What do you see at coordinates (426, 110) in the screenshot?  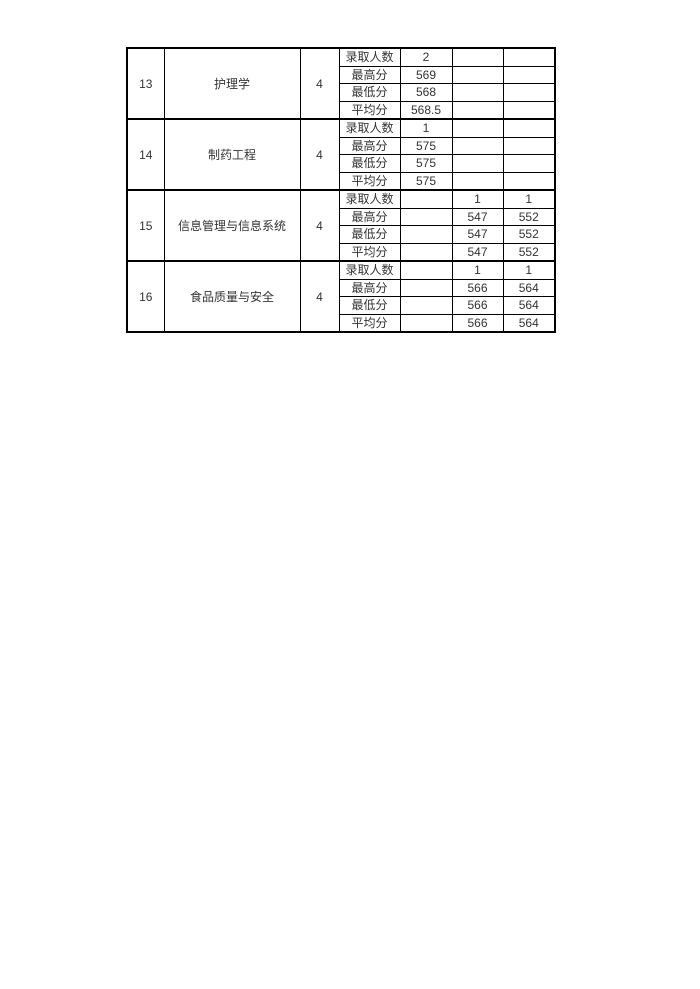 I see `score-value-cell: 568.5` at bounding box center [426, 110].